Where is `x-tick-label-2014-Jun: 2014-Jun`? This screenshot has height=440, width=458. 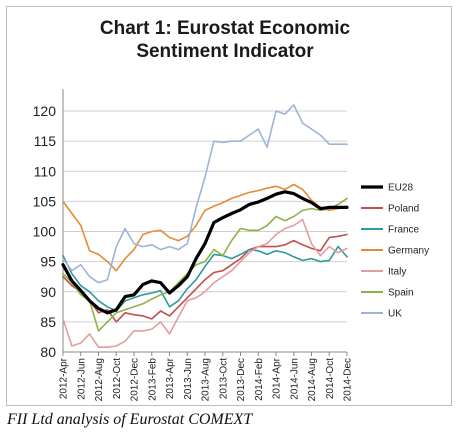 x-tick-label-2014-Jun: 2014-Jun is located at coordinates (294, 379).